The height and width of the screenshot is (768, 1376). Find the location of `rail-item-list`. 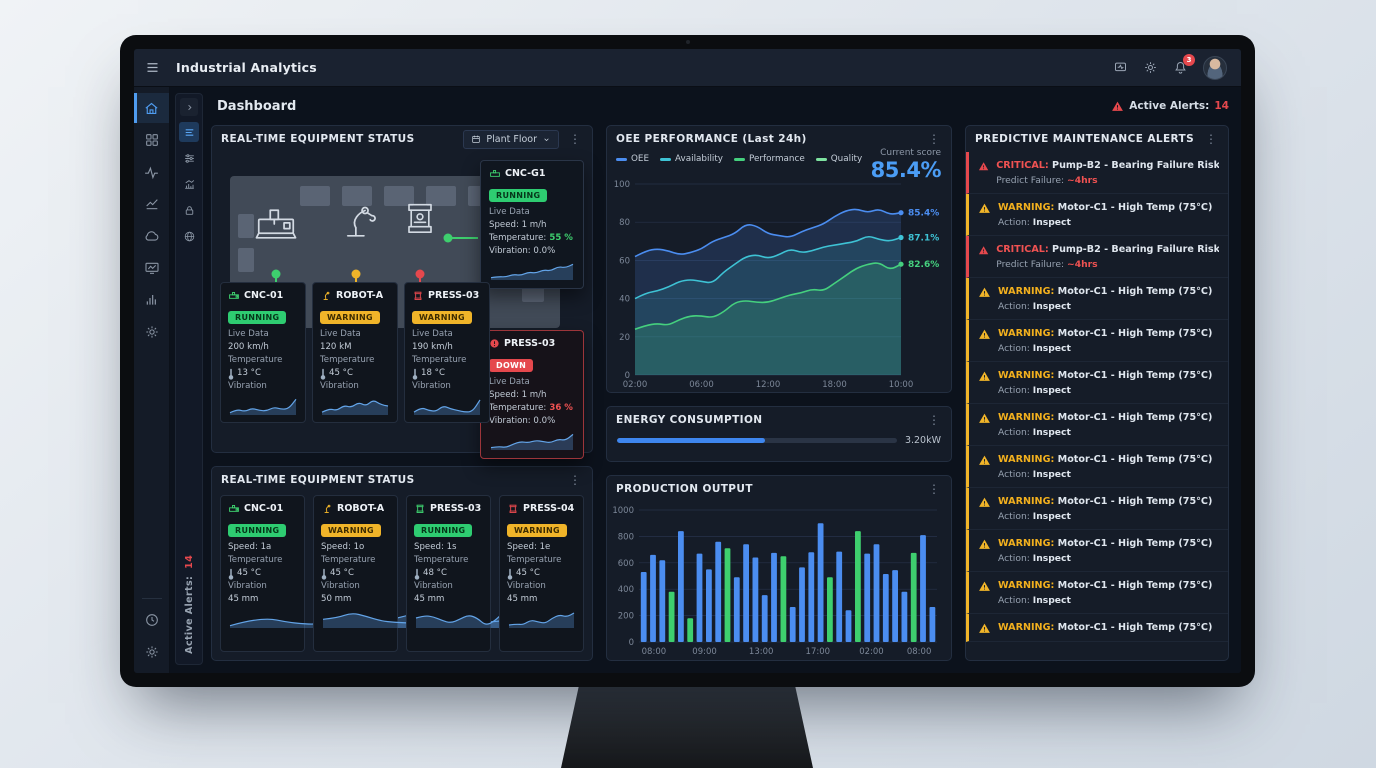

rail-item-list is located at coordinates (189, 132).